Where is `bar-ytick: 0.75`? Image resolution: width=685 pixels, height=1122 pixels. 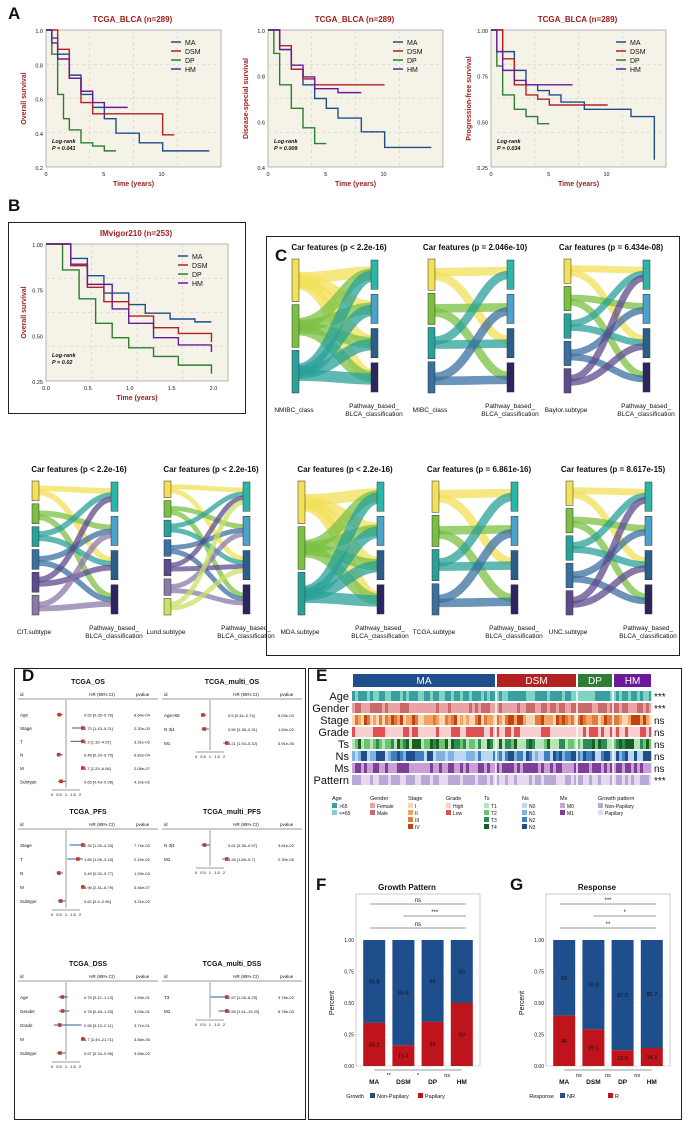
bar-ytick: 0.75 is located at coordinates (349, 973).